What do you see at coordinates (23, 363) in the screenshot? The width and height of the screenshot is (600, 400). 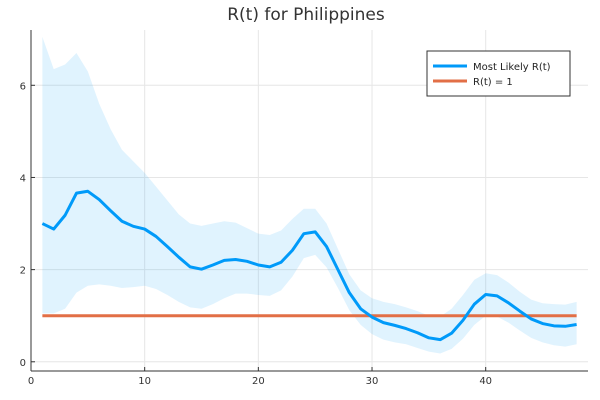 I see `y-tick-label: 0` at bounding box center [23, 363].